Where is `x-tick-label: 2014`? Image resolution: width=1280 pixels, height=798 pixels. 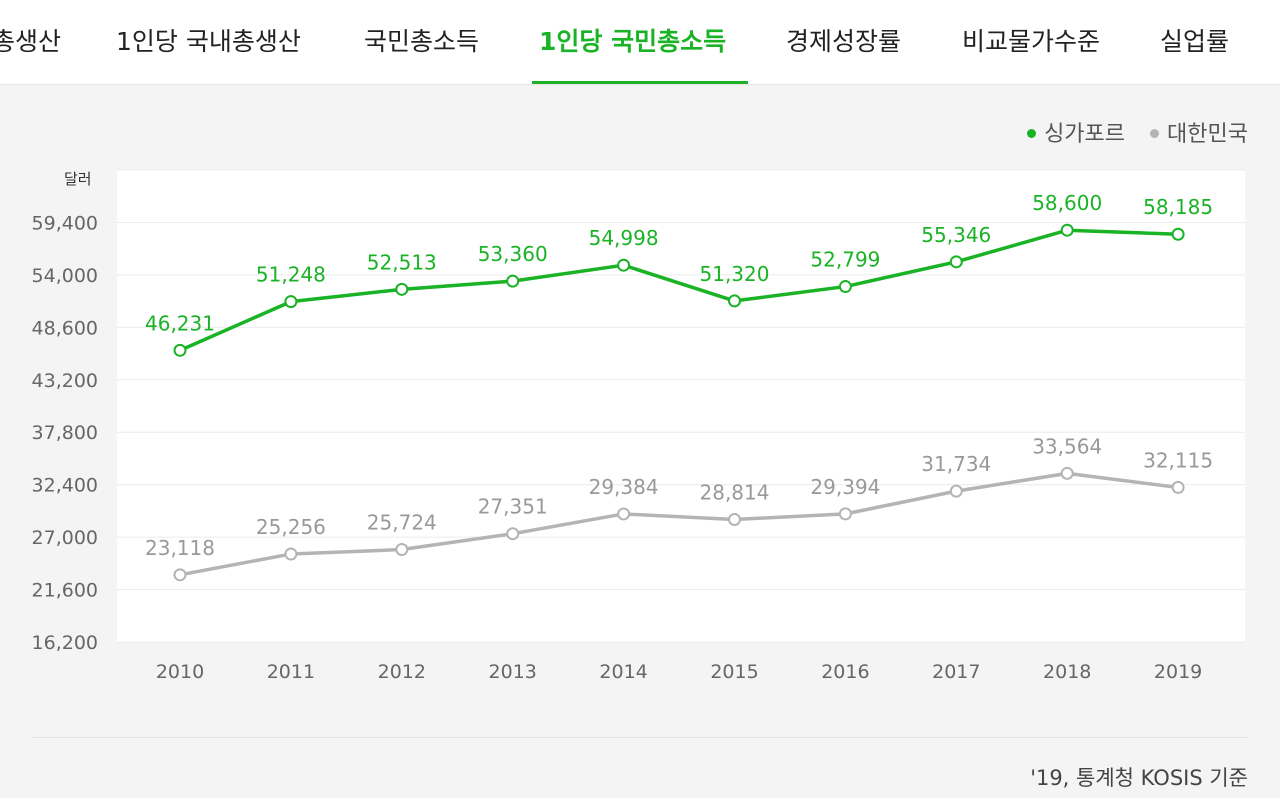
x-tick-label: 2014 is located at coordinates (623, 672).